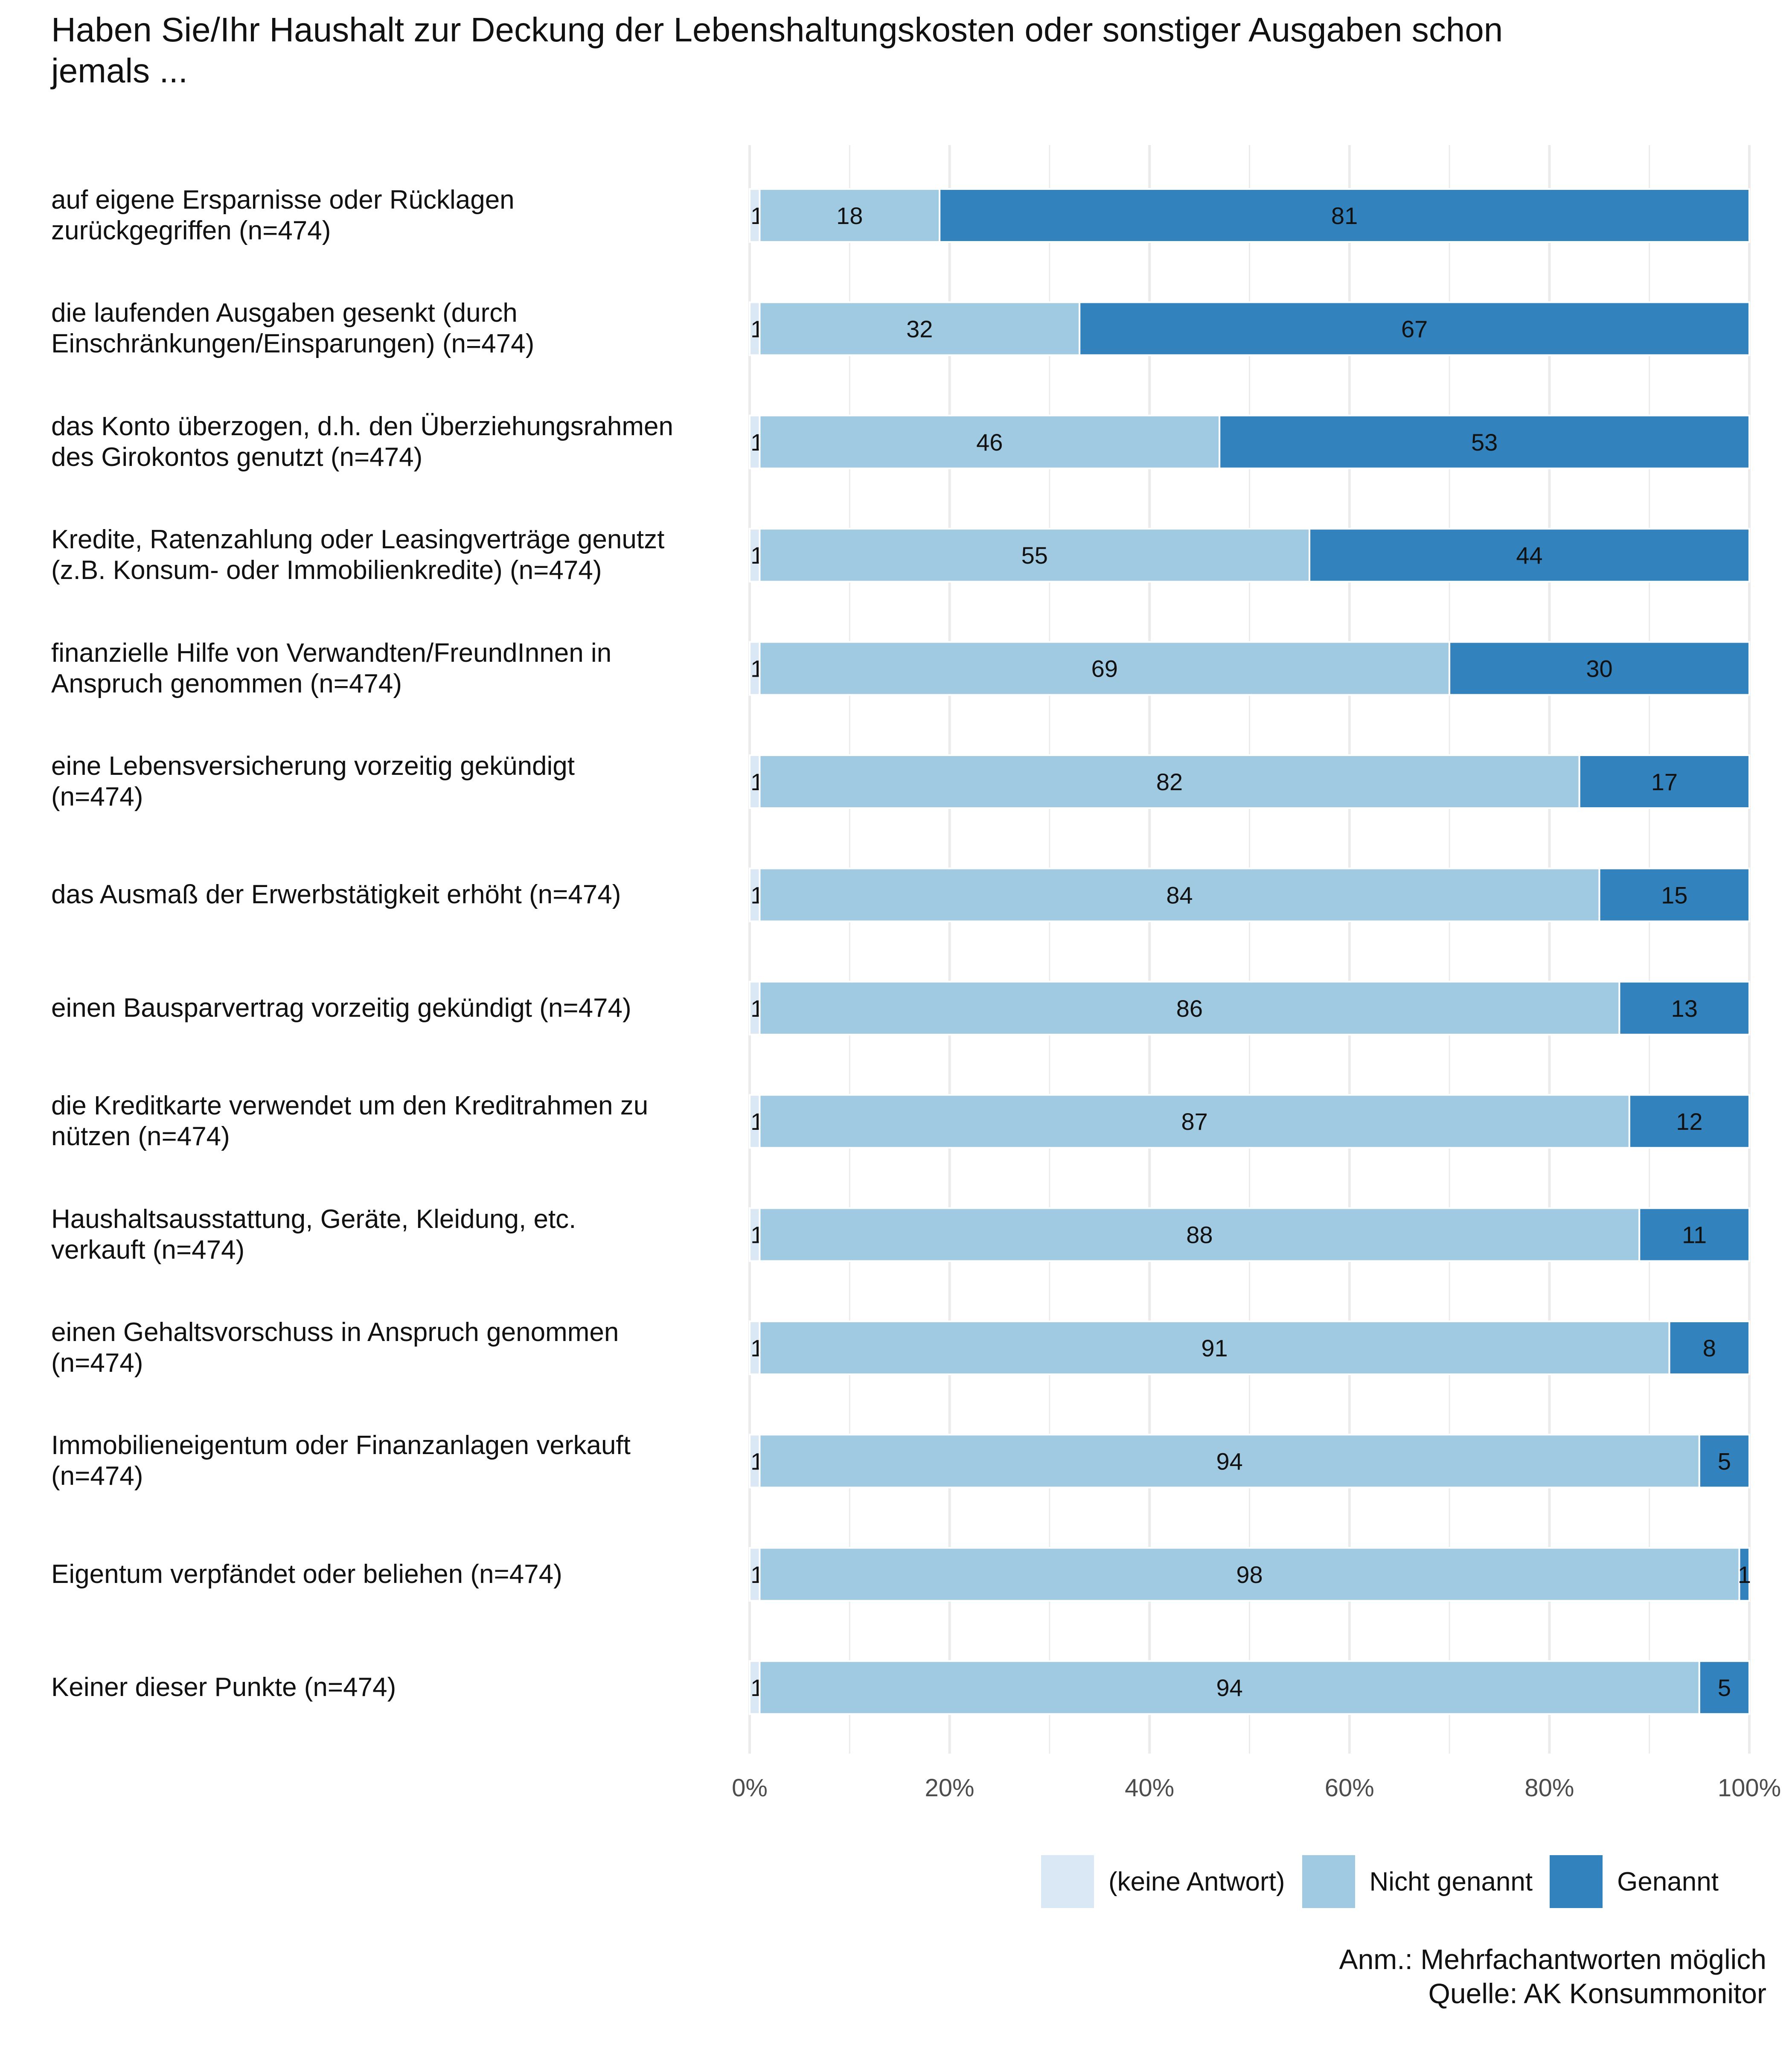 The width and height of the screenshot is (1792, 2048). What do you see at coordinates (1552, 1959) in the screenshot?
I see `footnote-annotation: Anm.: Mehrfachantworten möglich` at bounding box center [1552, 1959].